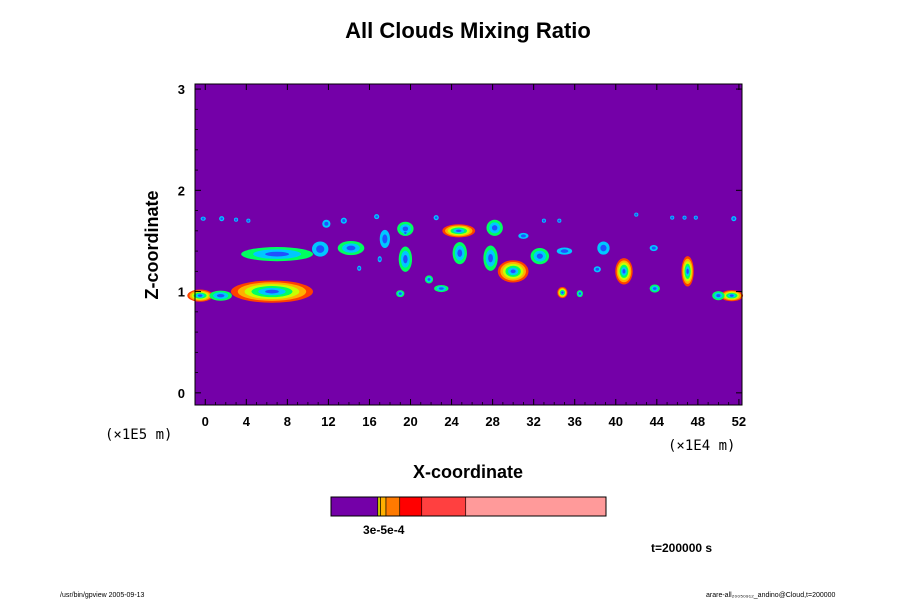 This screenshot has height=600, width=900. I want to click on x-tick-label: 24, so click(451, 421).